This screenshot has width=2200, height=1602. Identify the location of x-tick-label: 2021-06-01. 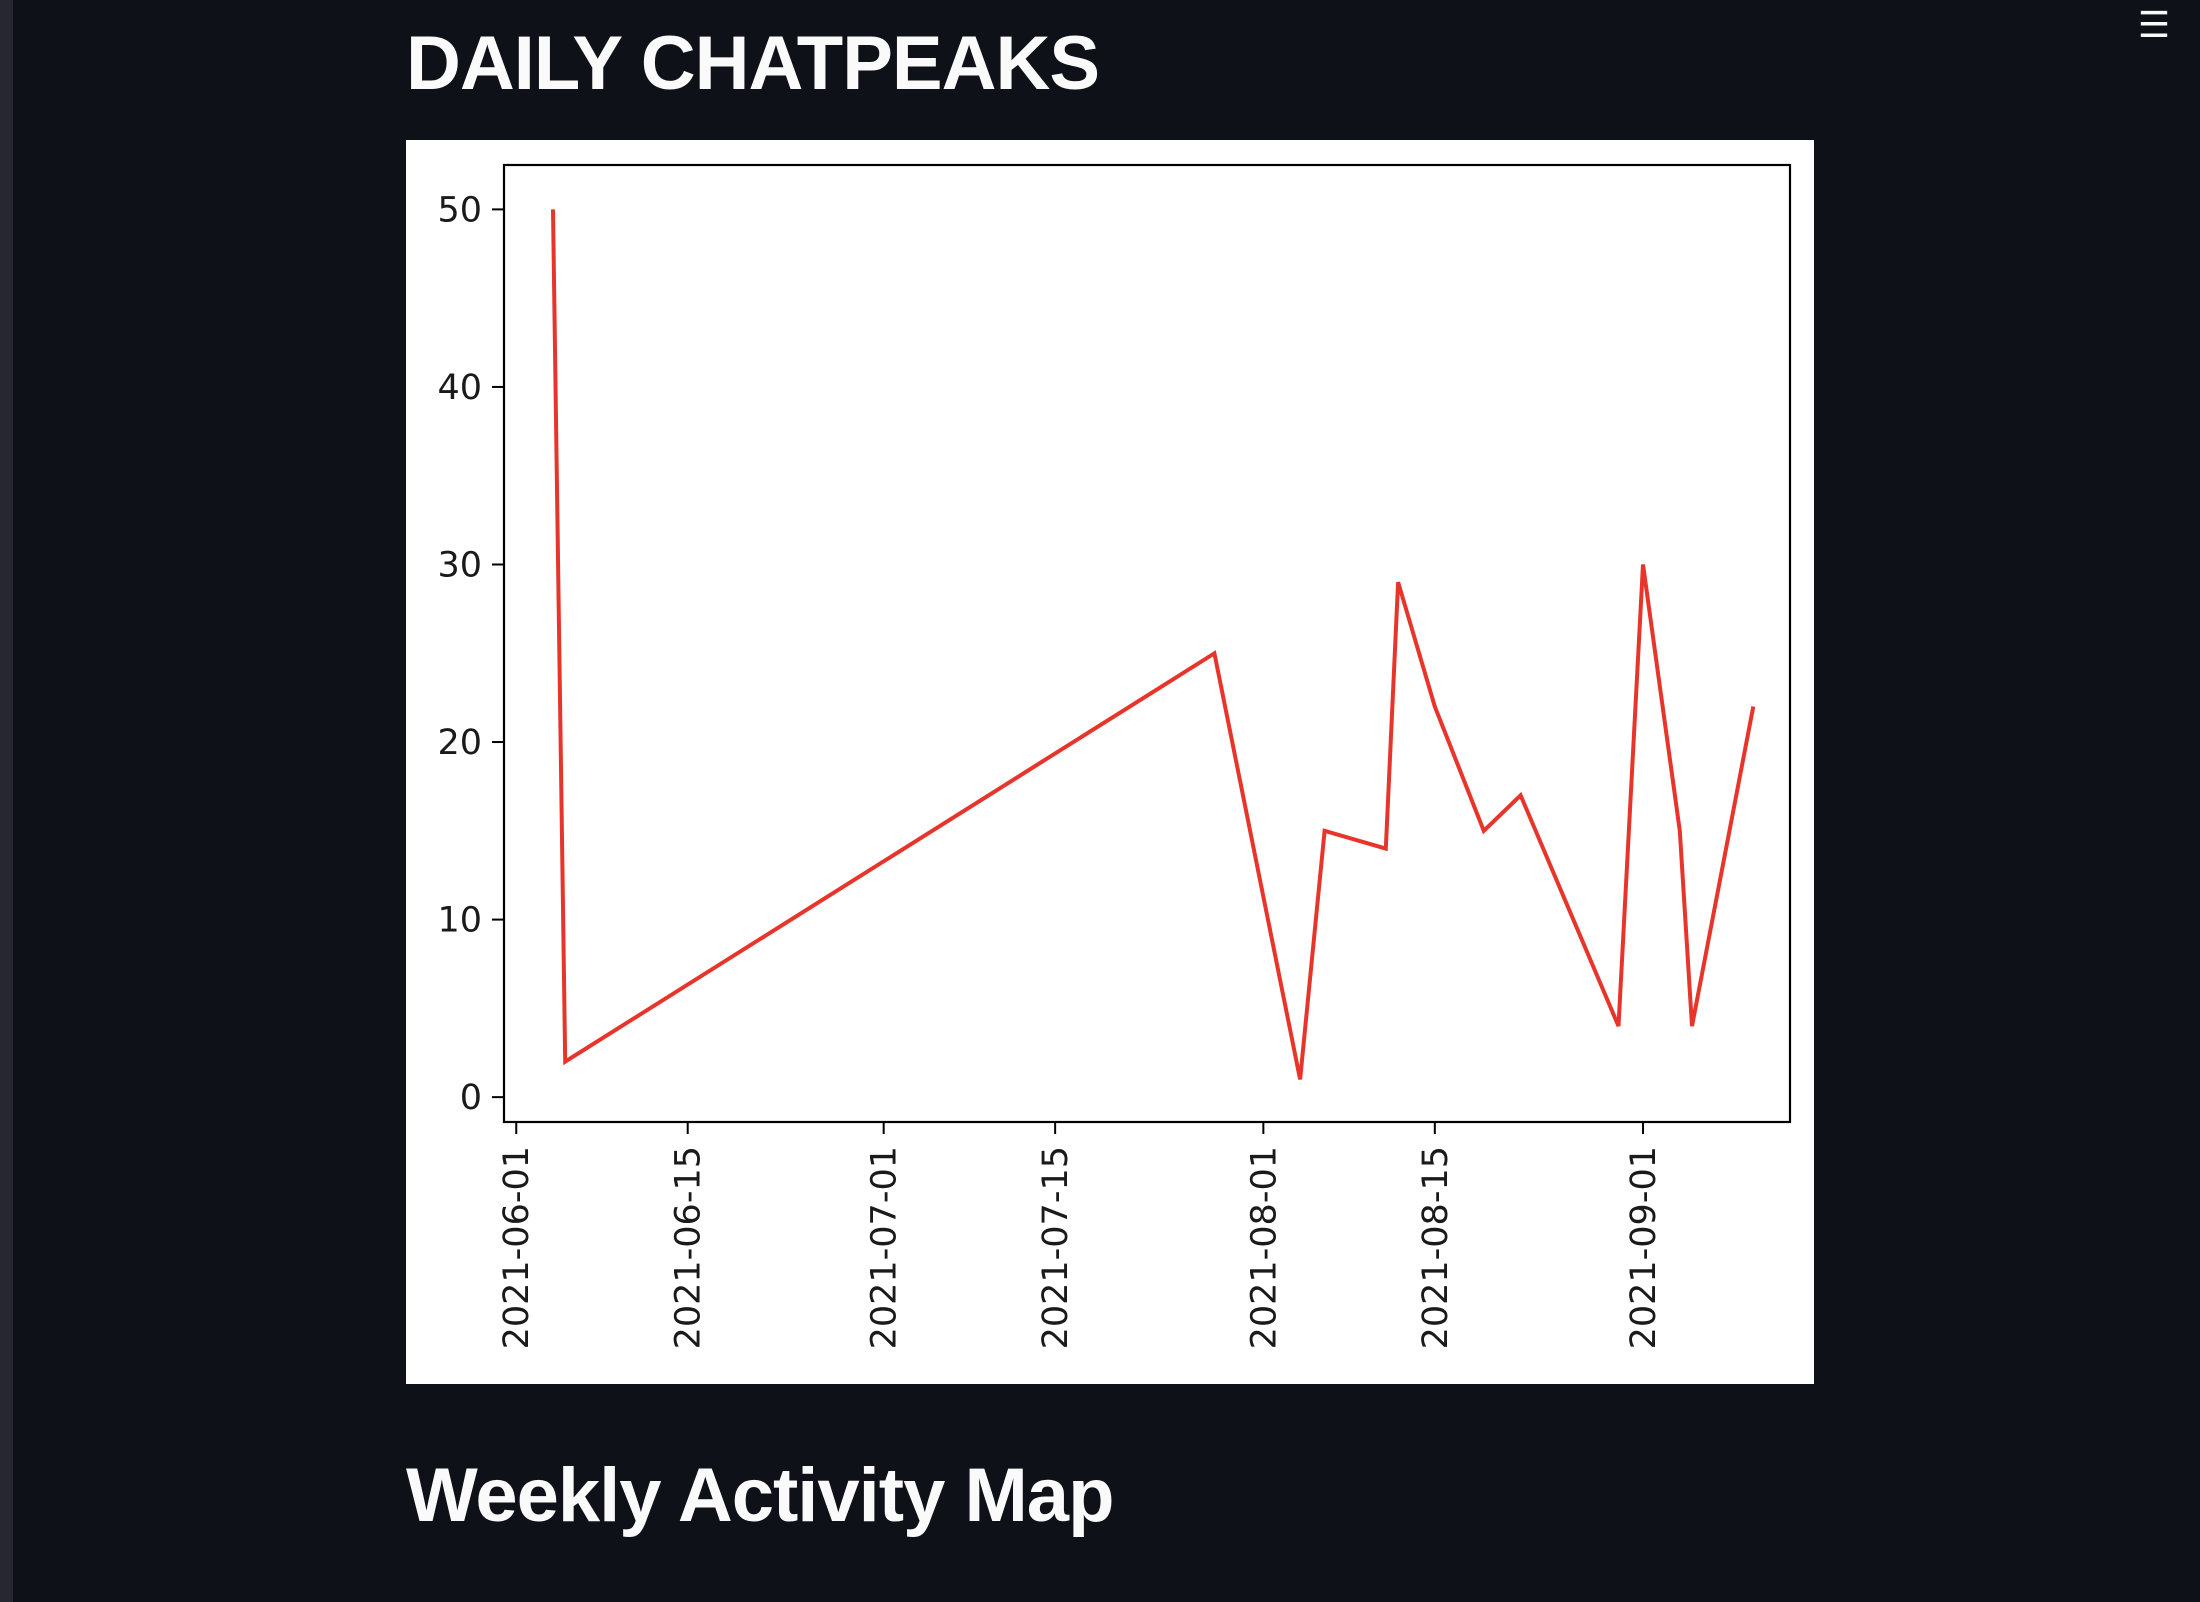
(517, 1247).